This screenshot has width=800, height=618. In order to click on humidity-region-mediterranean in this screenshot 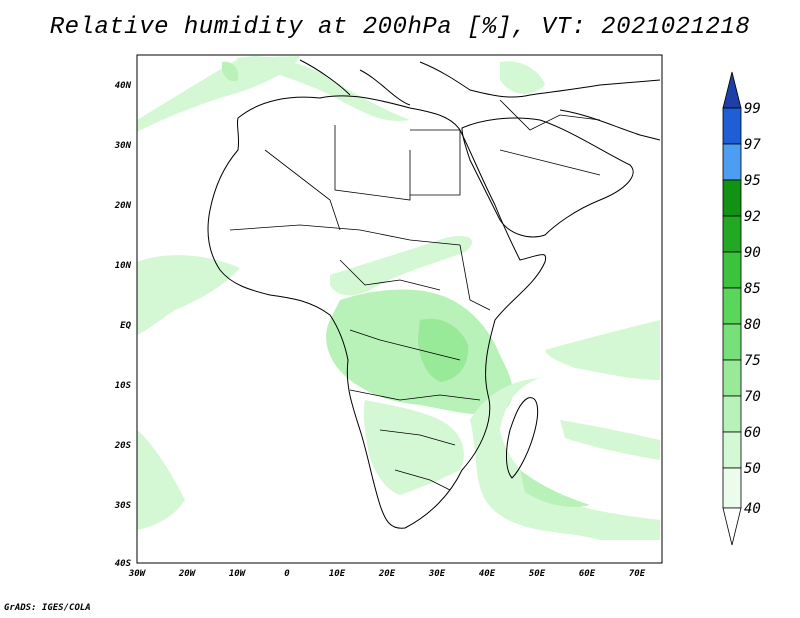, I will do `click(322, 88)`.